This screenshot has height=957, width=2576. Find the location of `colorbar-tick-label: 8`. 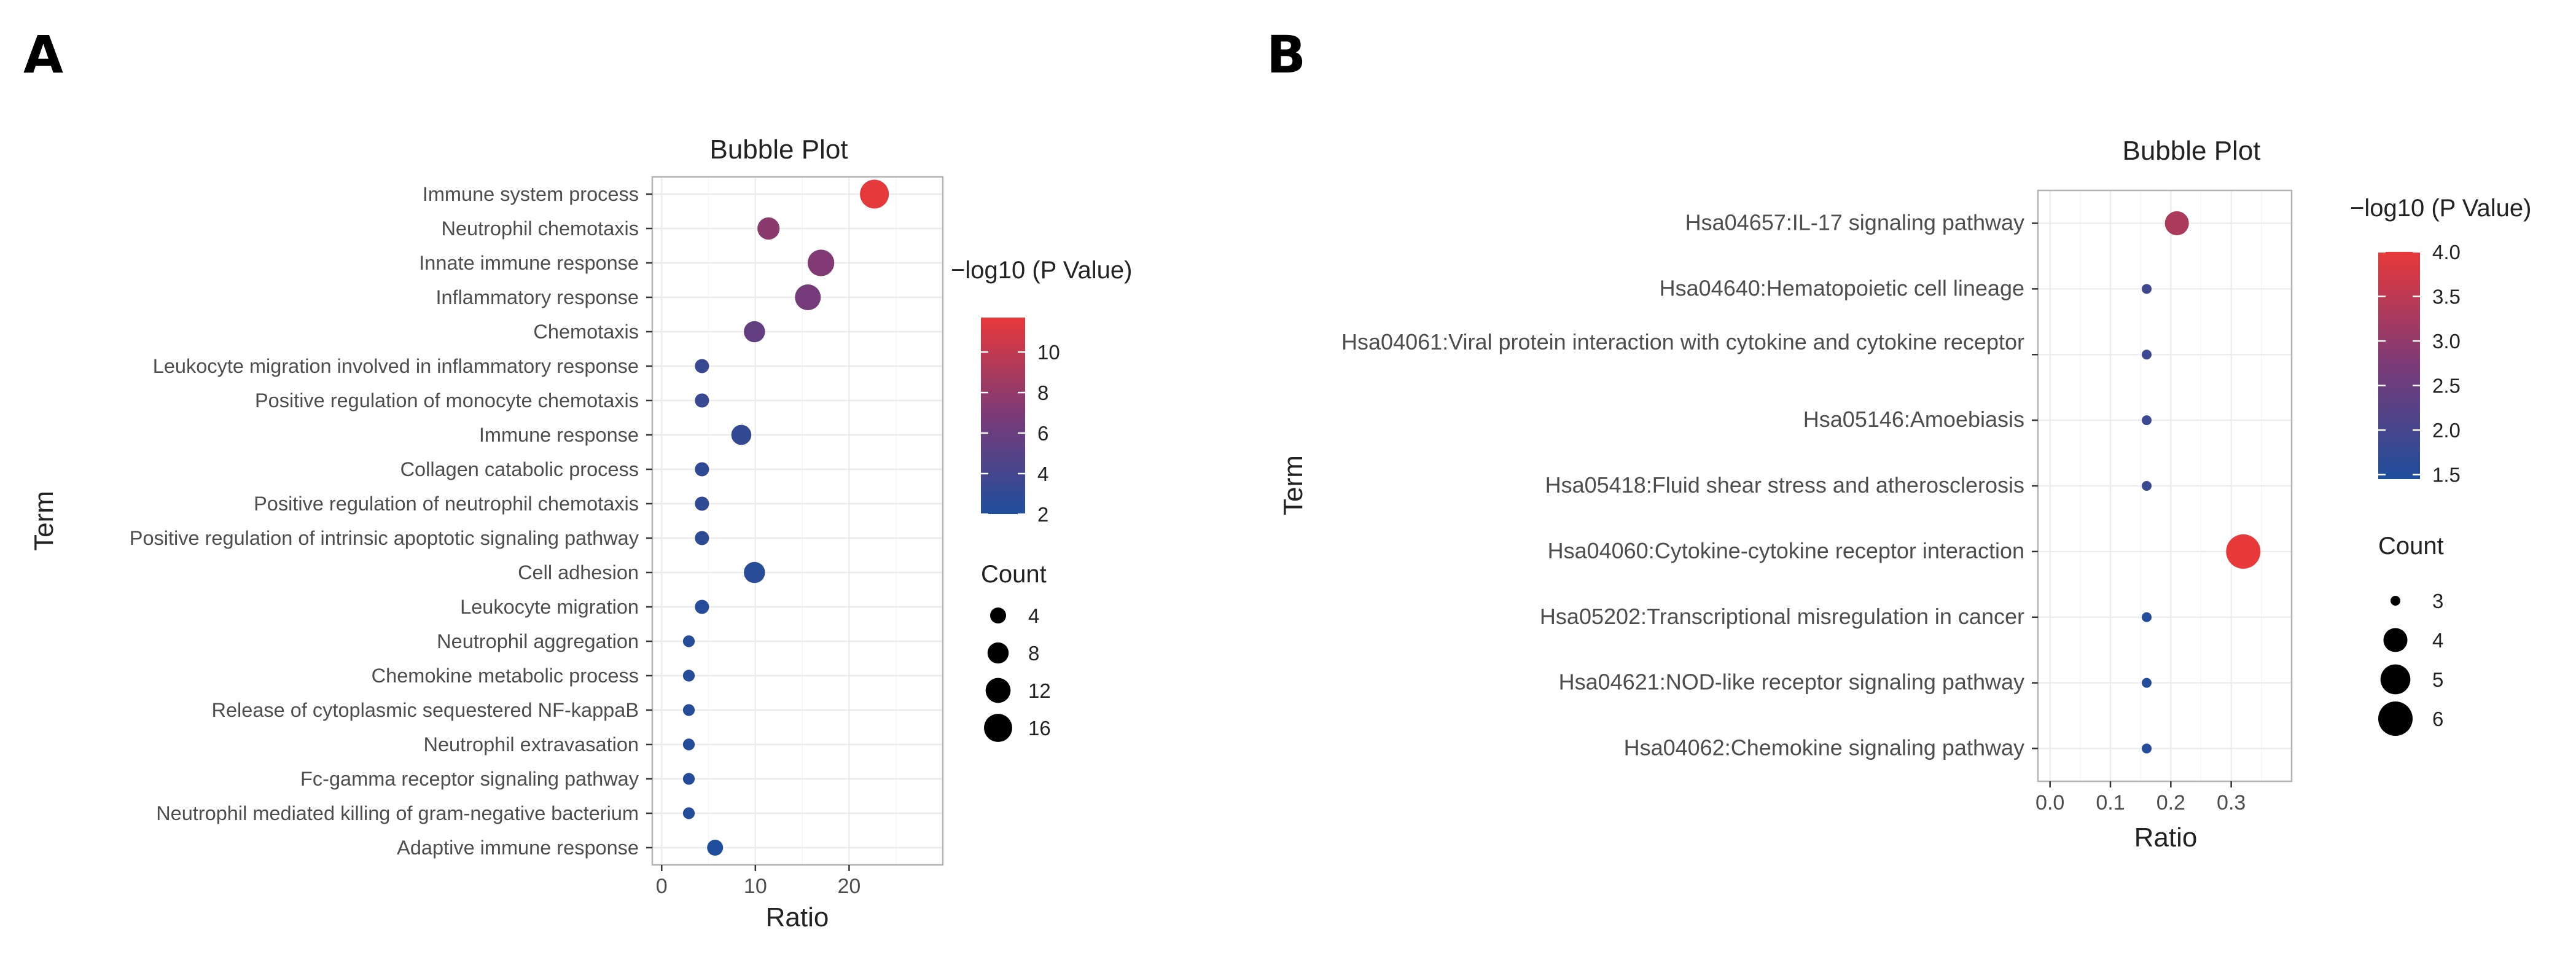

colorbar-tick-label: 8 is located at coordinates (1042, 392).